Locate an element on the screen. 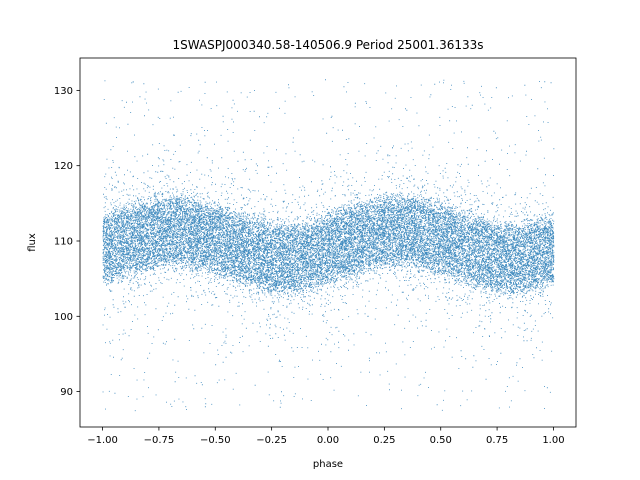 The width and height of the screenshot is (640, 480). x-axis-ticks: −1.00 −0.75 −0.50 −0.25 0.00 0.25 0.50 0.75 1.00 is located at coordinates (326, 436).